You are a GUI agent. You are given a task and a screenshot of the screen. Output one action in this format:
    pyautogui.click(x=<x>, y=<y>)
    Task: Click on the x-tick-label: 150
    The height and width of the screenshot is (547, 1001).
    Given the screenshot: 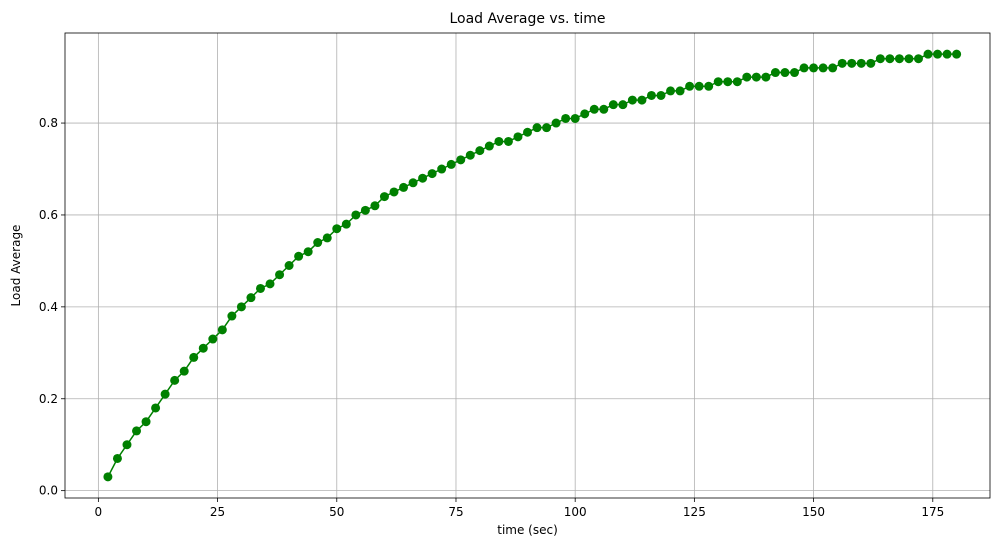 What is the action you would take?
    pyautogui.click(x=813, y=512)
    